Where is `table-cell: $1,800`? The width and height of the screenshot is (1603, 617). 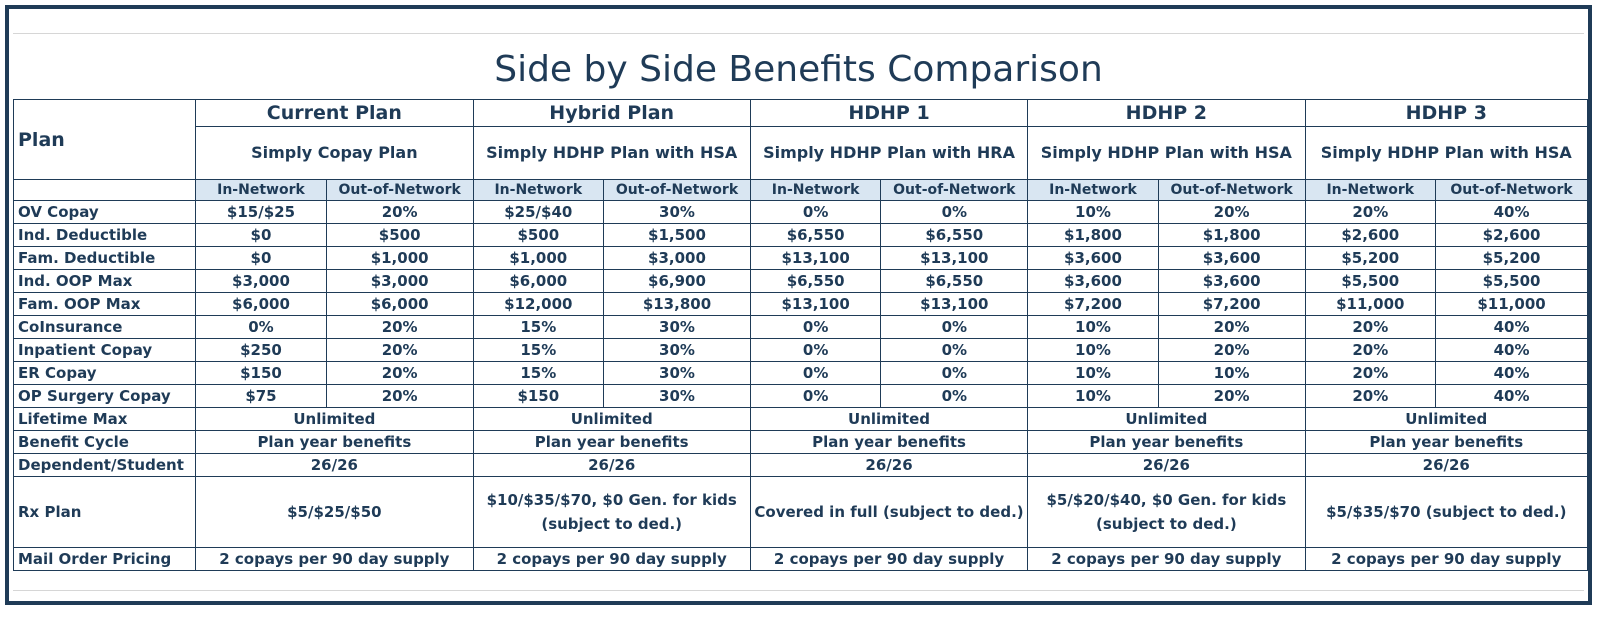 table-cell: $1,800 is located at coordinates (1231, 235).